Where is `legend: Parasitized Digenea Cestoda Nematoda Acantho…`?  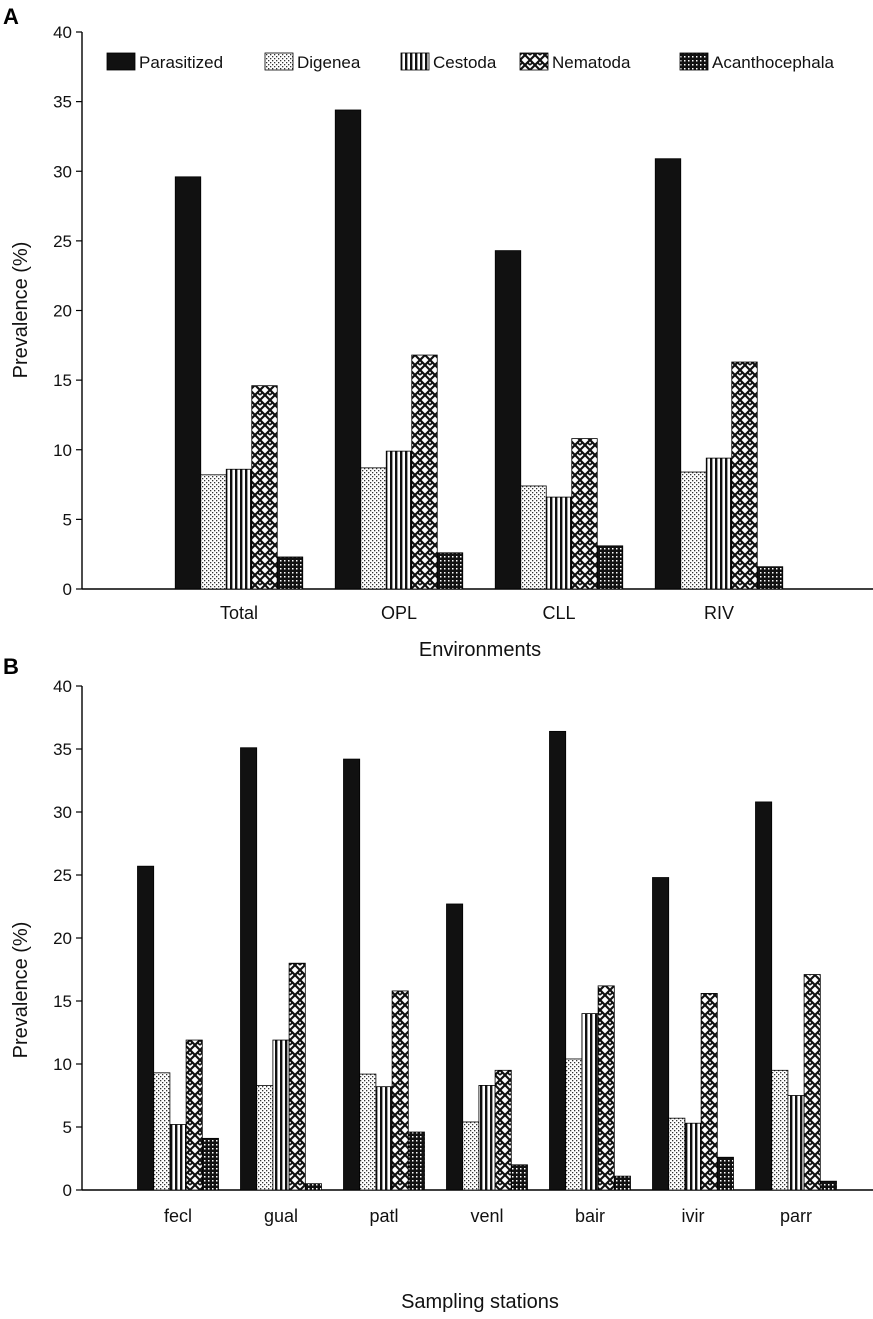 legend: Parasitized Digenea Cestoda Nematoda Acantho… is located at coordinates (470, 62).